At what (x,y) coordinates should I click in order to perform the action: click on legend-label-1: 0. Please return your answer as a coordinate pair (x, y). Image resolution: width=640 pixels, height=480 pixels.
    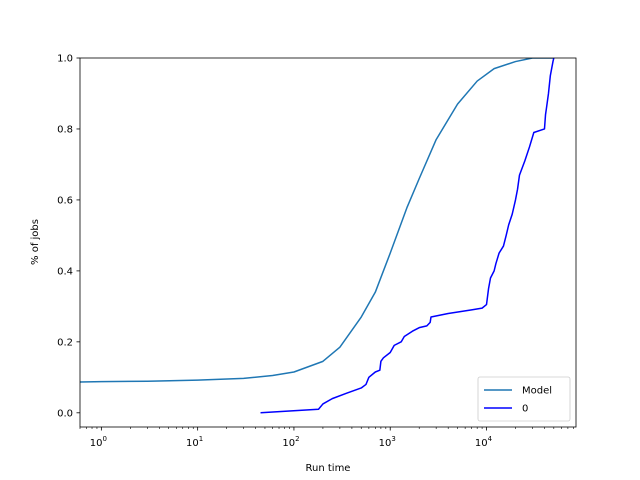
    Looking at the image, I should click on (525, 409).